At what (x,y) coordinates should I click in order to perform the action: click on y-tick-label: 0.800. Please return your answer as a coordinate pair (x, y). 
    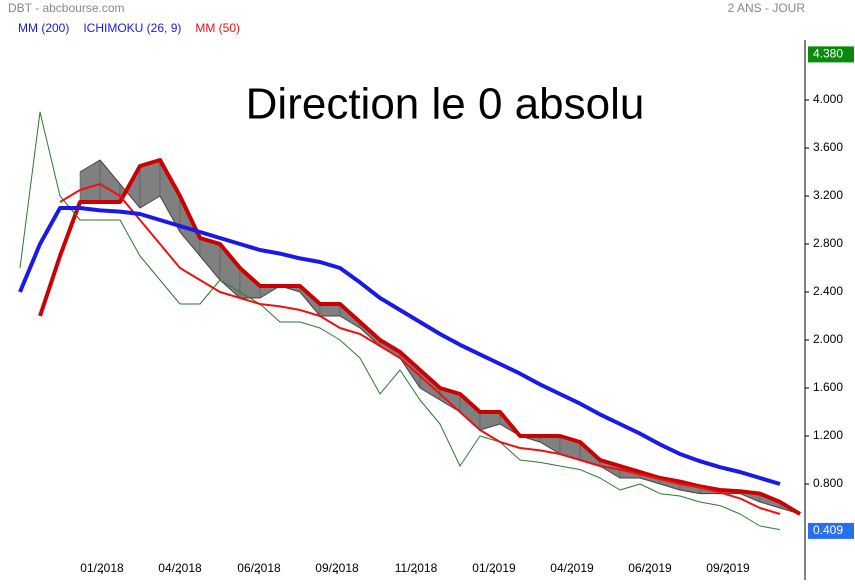
    Looking at the image, I should click on (828, 483).